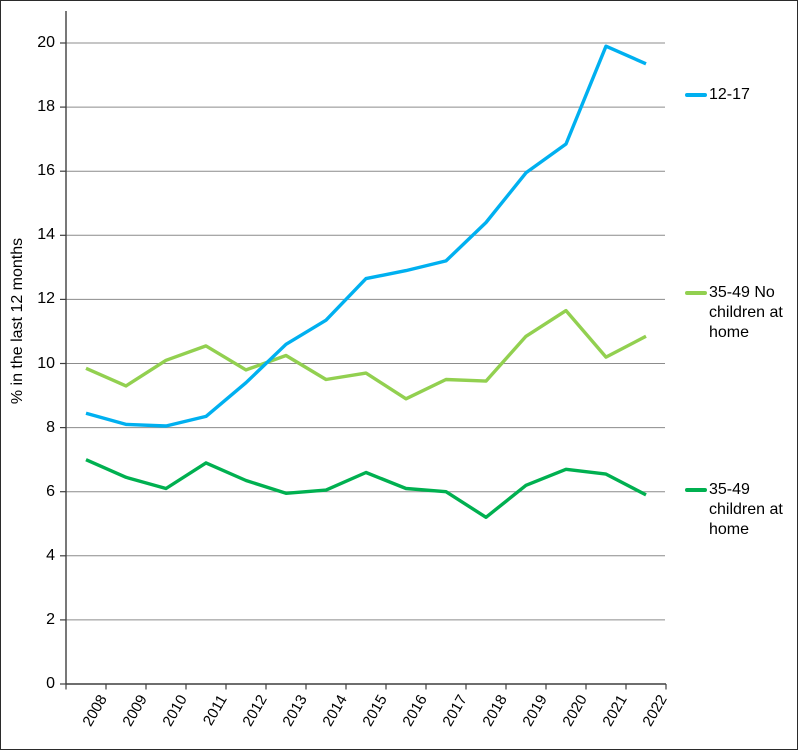  I want to click on legend-item-35-49-no-children-at-home: 35-49 No children at home, so click(734, 313).